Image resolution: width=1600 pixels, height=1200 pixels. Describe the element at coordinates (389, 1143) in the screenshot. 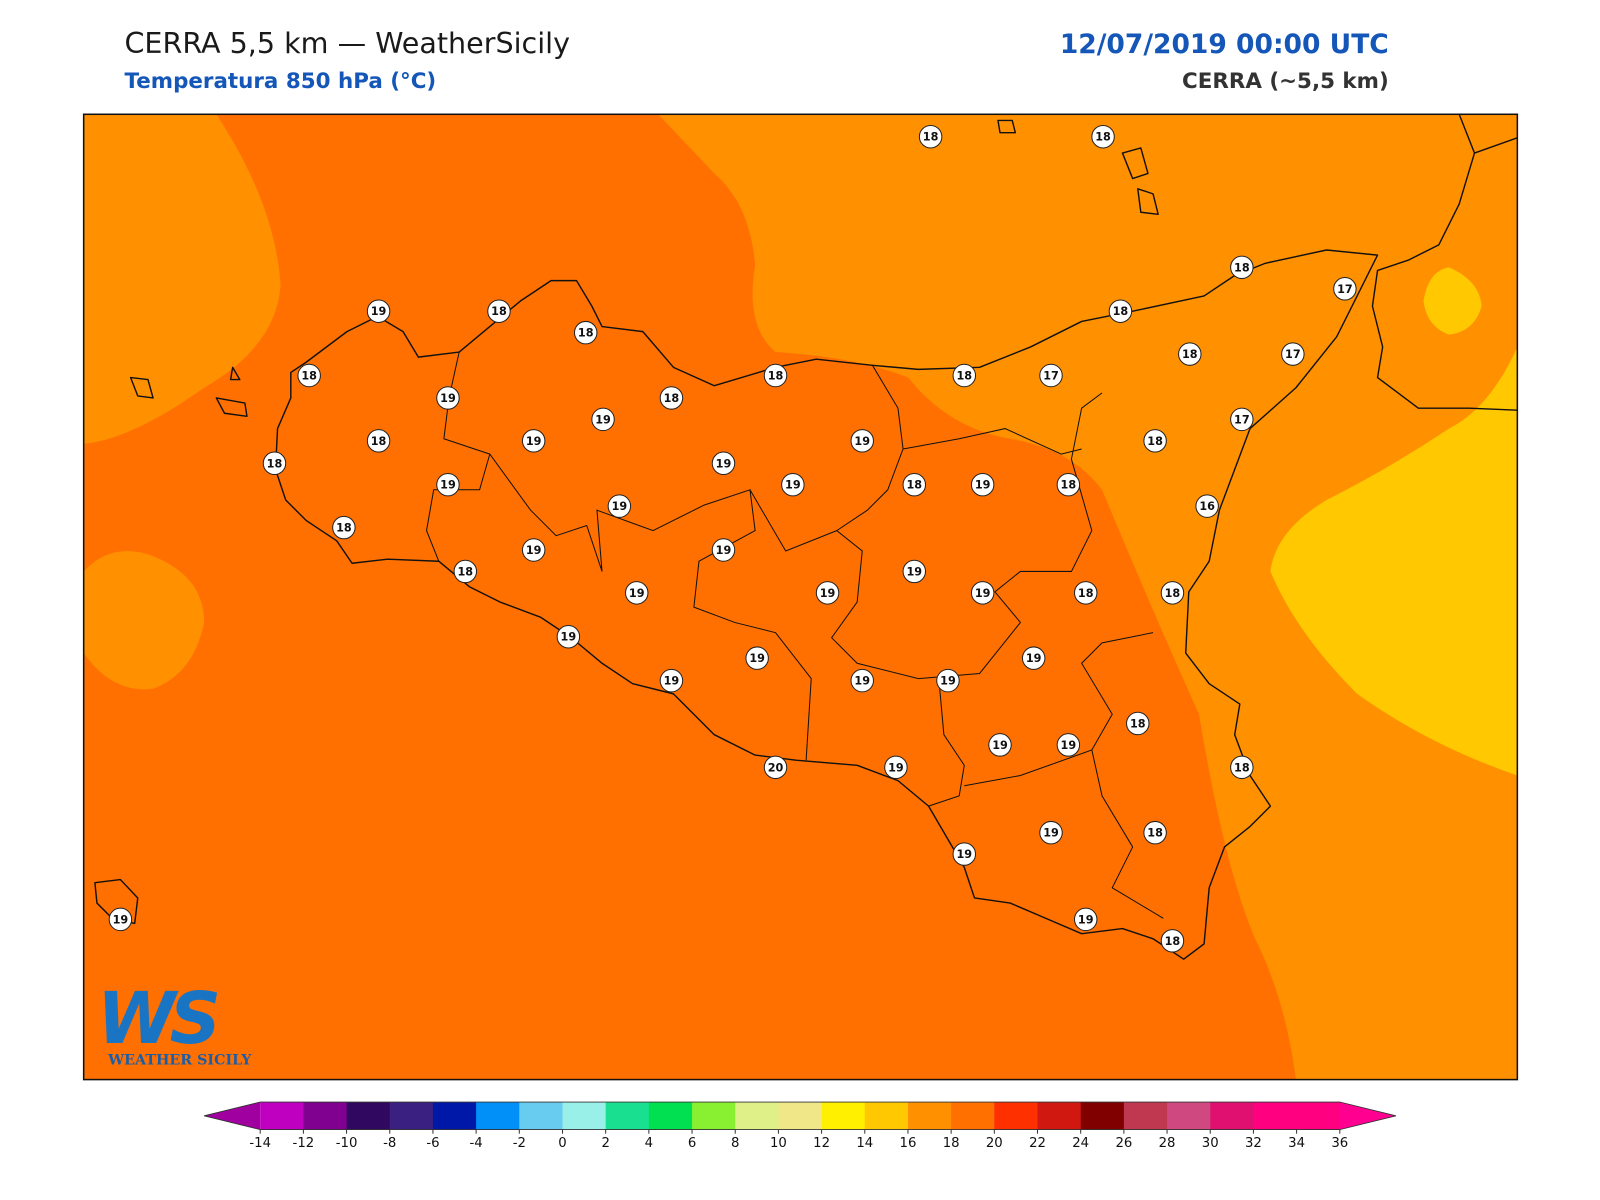

I see `colorbar-tick-label: -8` at that location.